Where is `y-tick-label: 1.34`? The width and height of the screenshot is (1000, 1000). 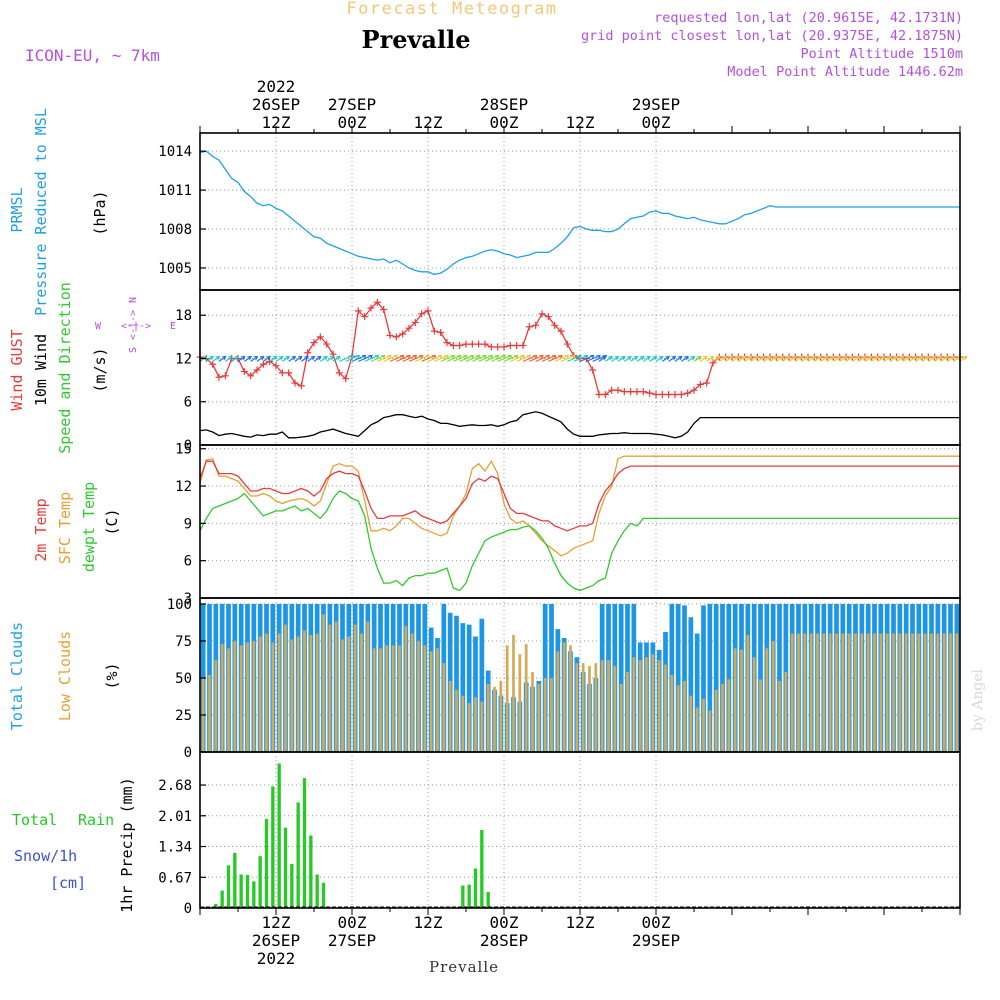 y-tick-label: 1.34 is located at coordinates (175, 848).